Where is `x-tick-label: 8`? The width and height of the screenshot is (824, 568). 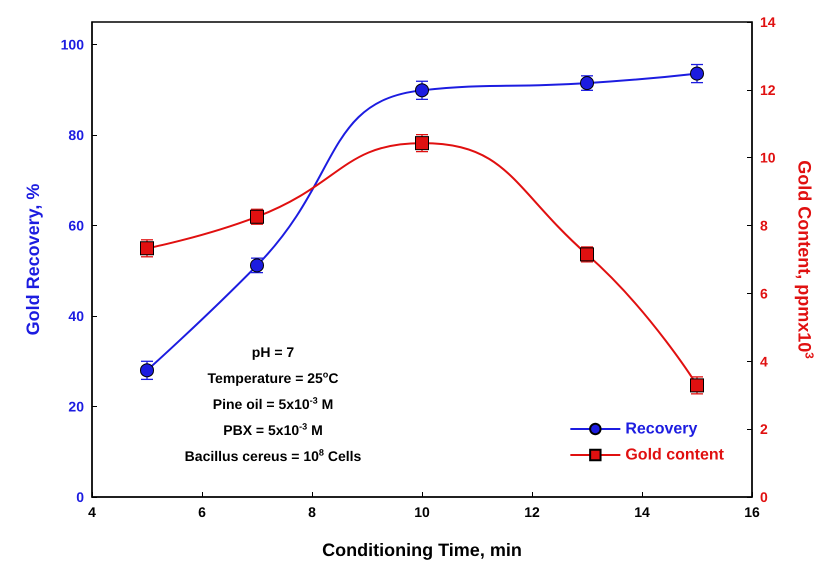
x-tick-label: 8 is located at coordinates (312, 512).